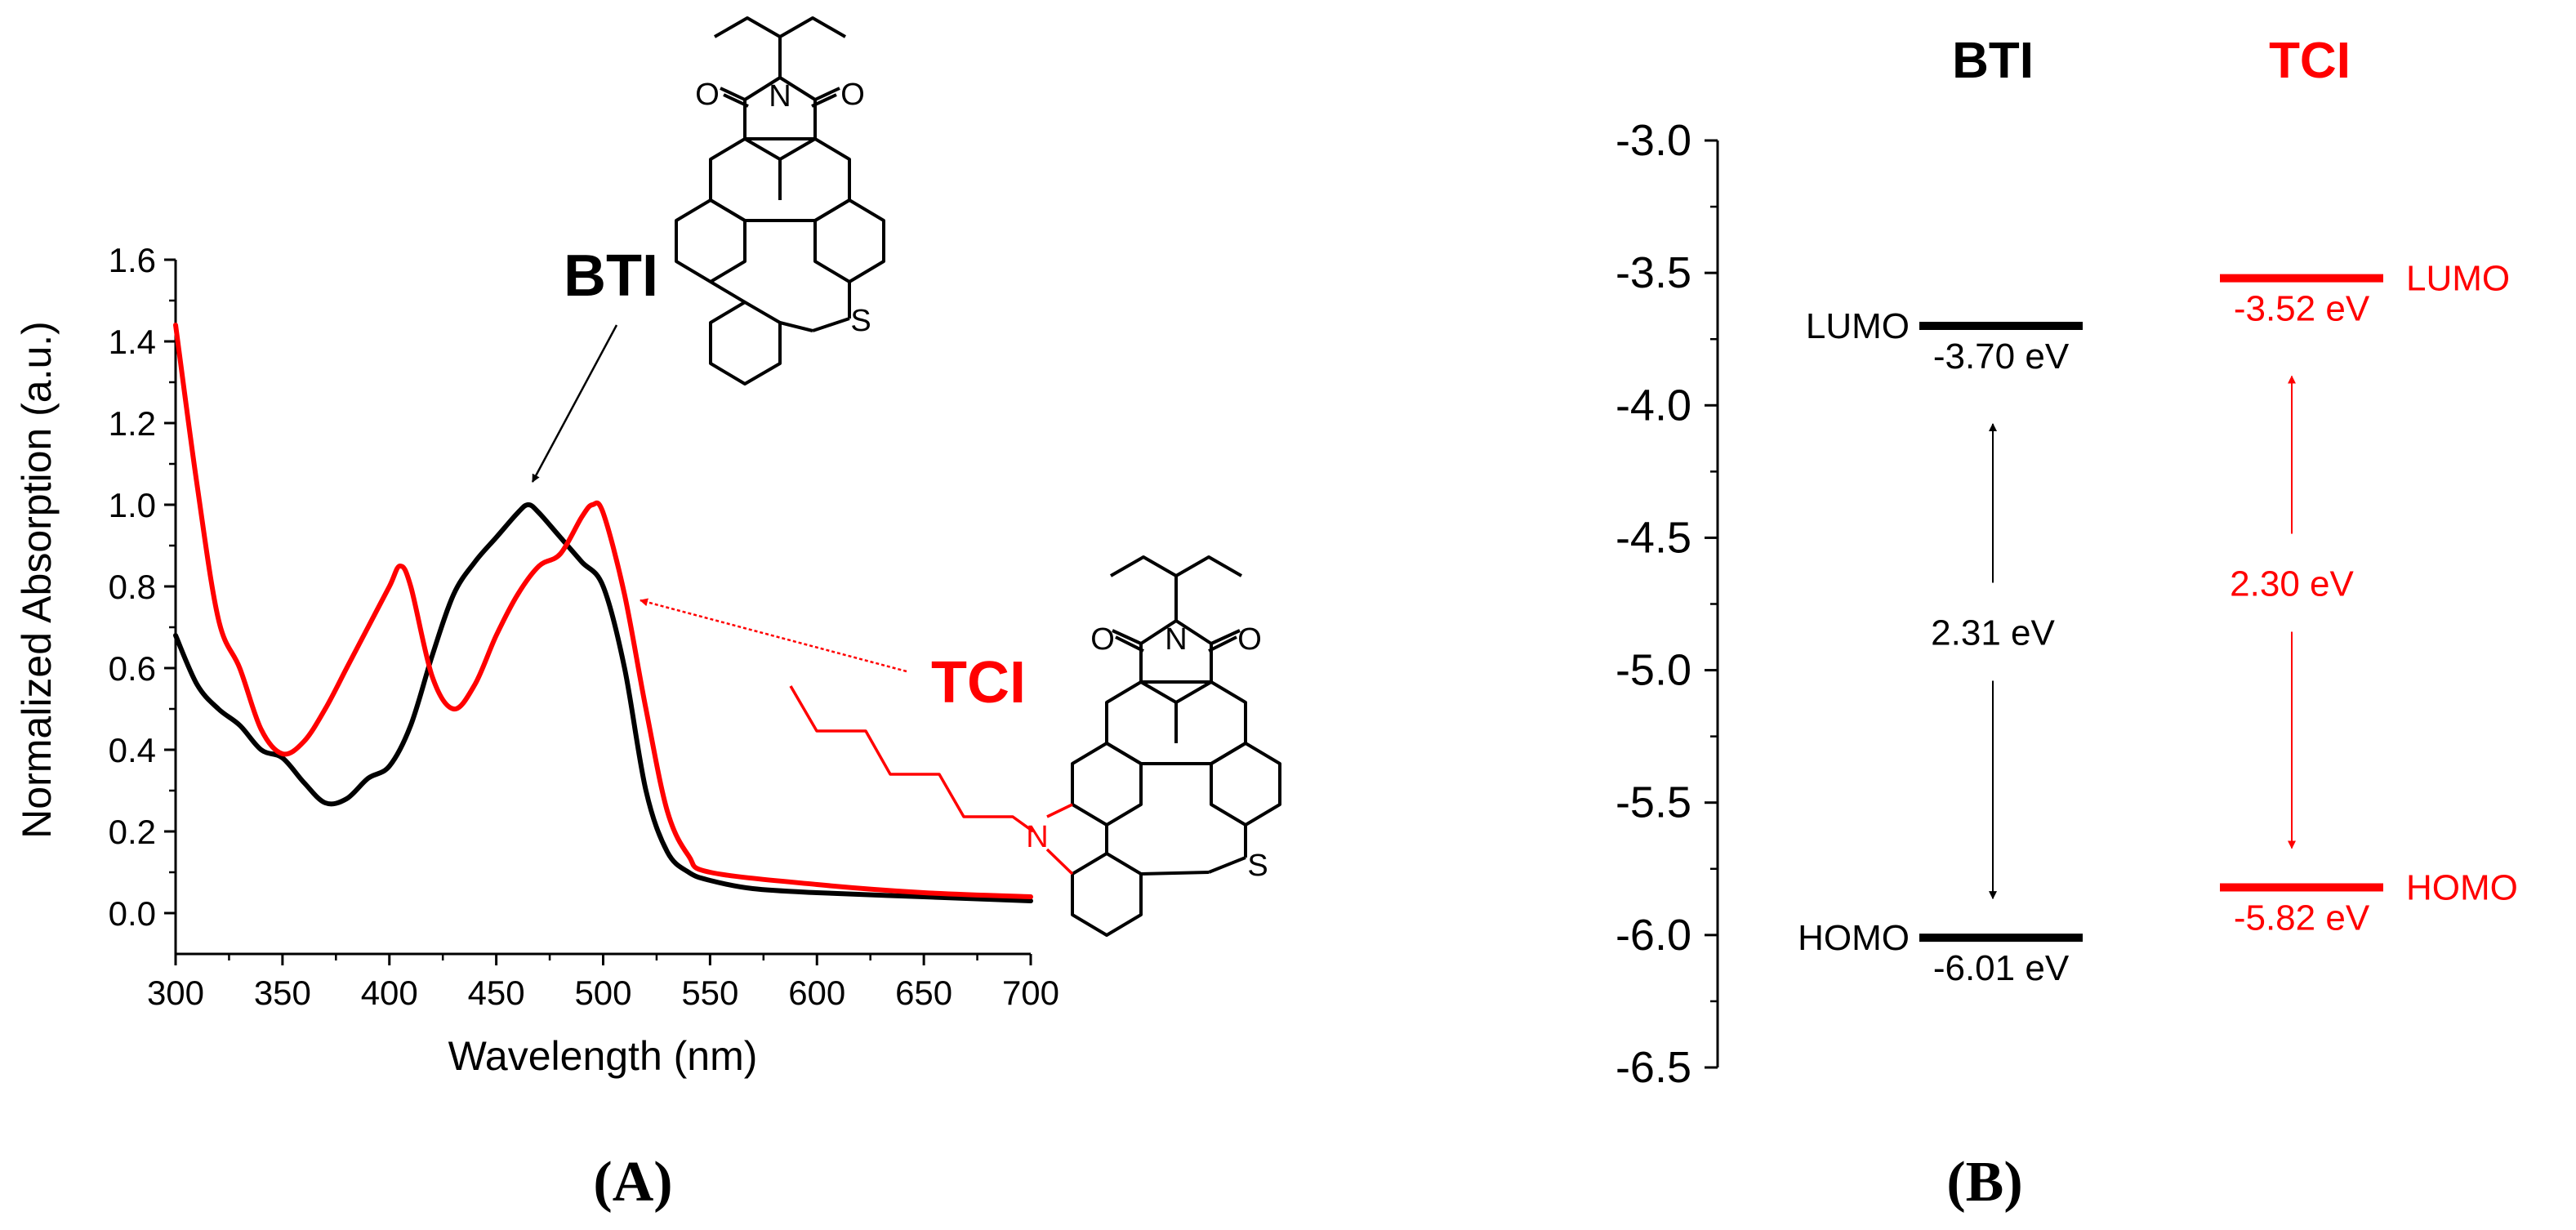 The image size is (2576, 1230). I want to click on absorption-x-tick-label: 700, so click(1030, 993).